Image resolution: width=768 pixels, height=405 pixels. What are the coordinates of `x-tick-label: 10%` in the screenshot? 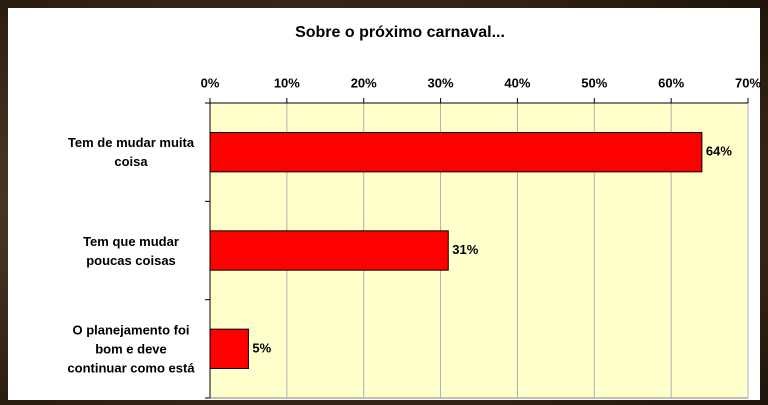 It's located at (287, 82).